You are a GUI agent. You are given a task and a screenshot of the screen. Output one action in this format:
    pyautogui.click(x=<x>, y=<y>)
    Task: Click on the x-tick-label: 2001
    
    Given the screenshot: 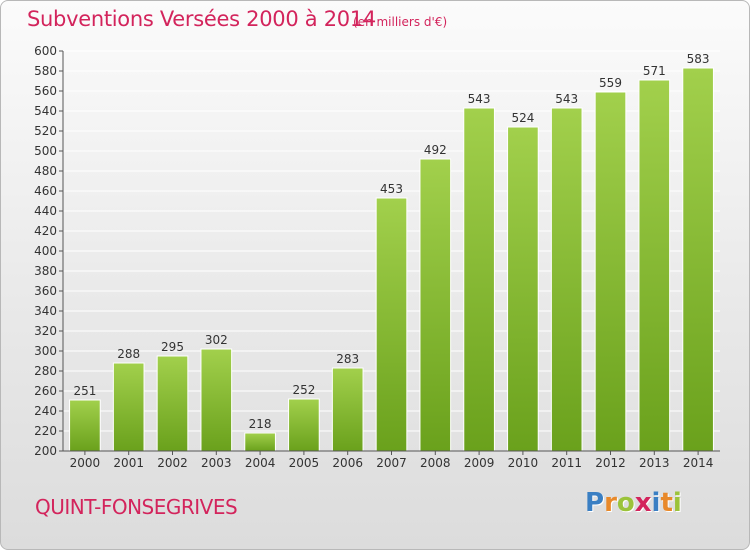 What is the action you would take?
    pyautogui.click(x=128, y=463)
    